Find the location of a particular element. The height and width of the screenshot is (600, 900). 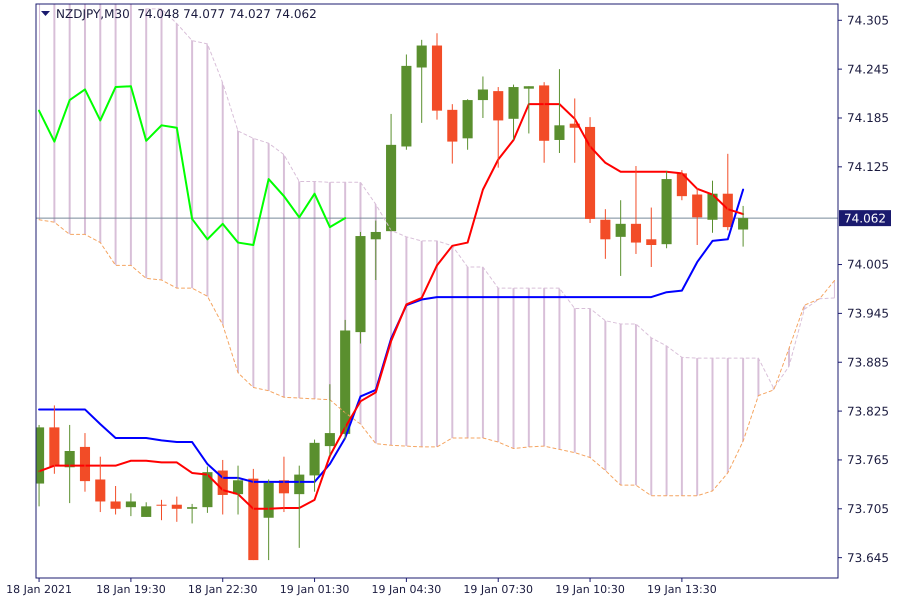

y-tick-label: 74.005 is located at coordinates (868, 265).